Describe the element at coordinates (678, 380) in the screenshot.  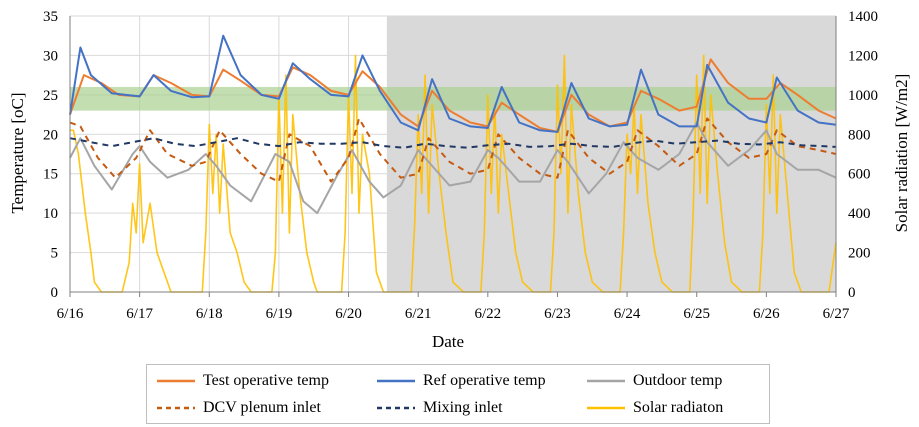
I see `legend-label: Outdoor temp` at that location.